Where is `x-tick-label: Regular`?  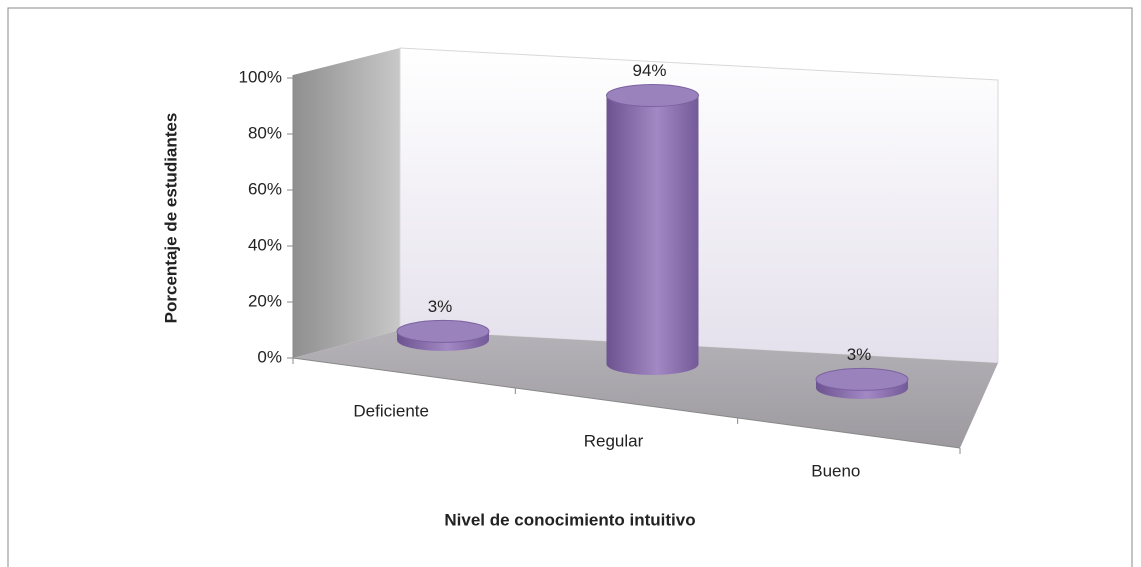 x-tick-label: Regular is located at coordinates (614, 440).